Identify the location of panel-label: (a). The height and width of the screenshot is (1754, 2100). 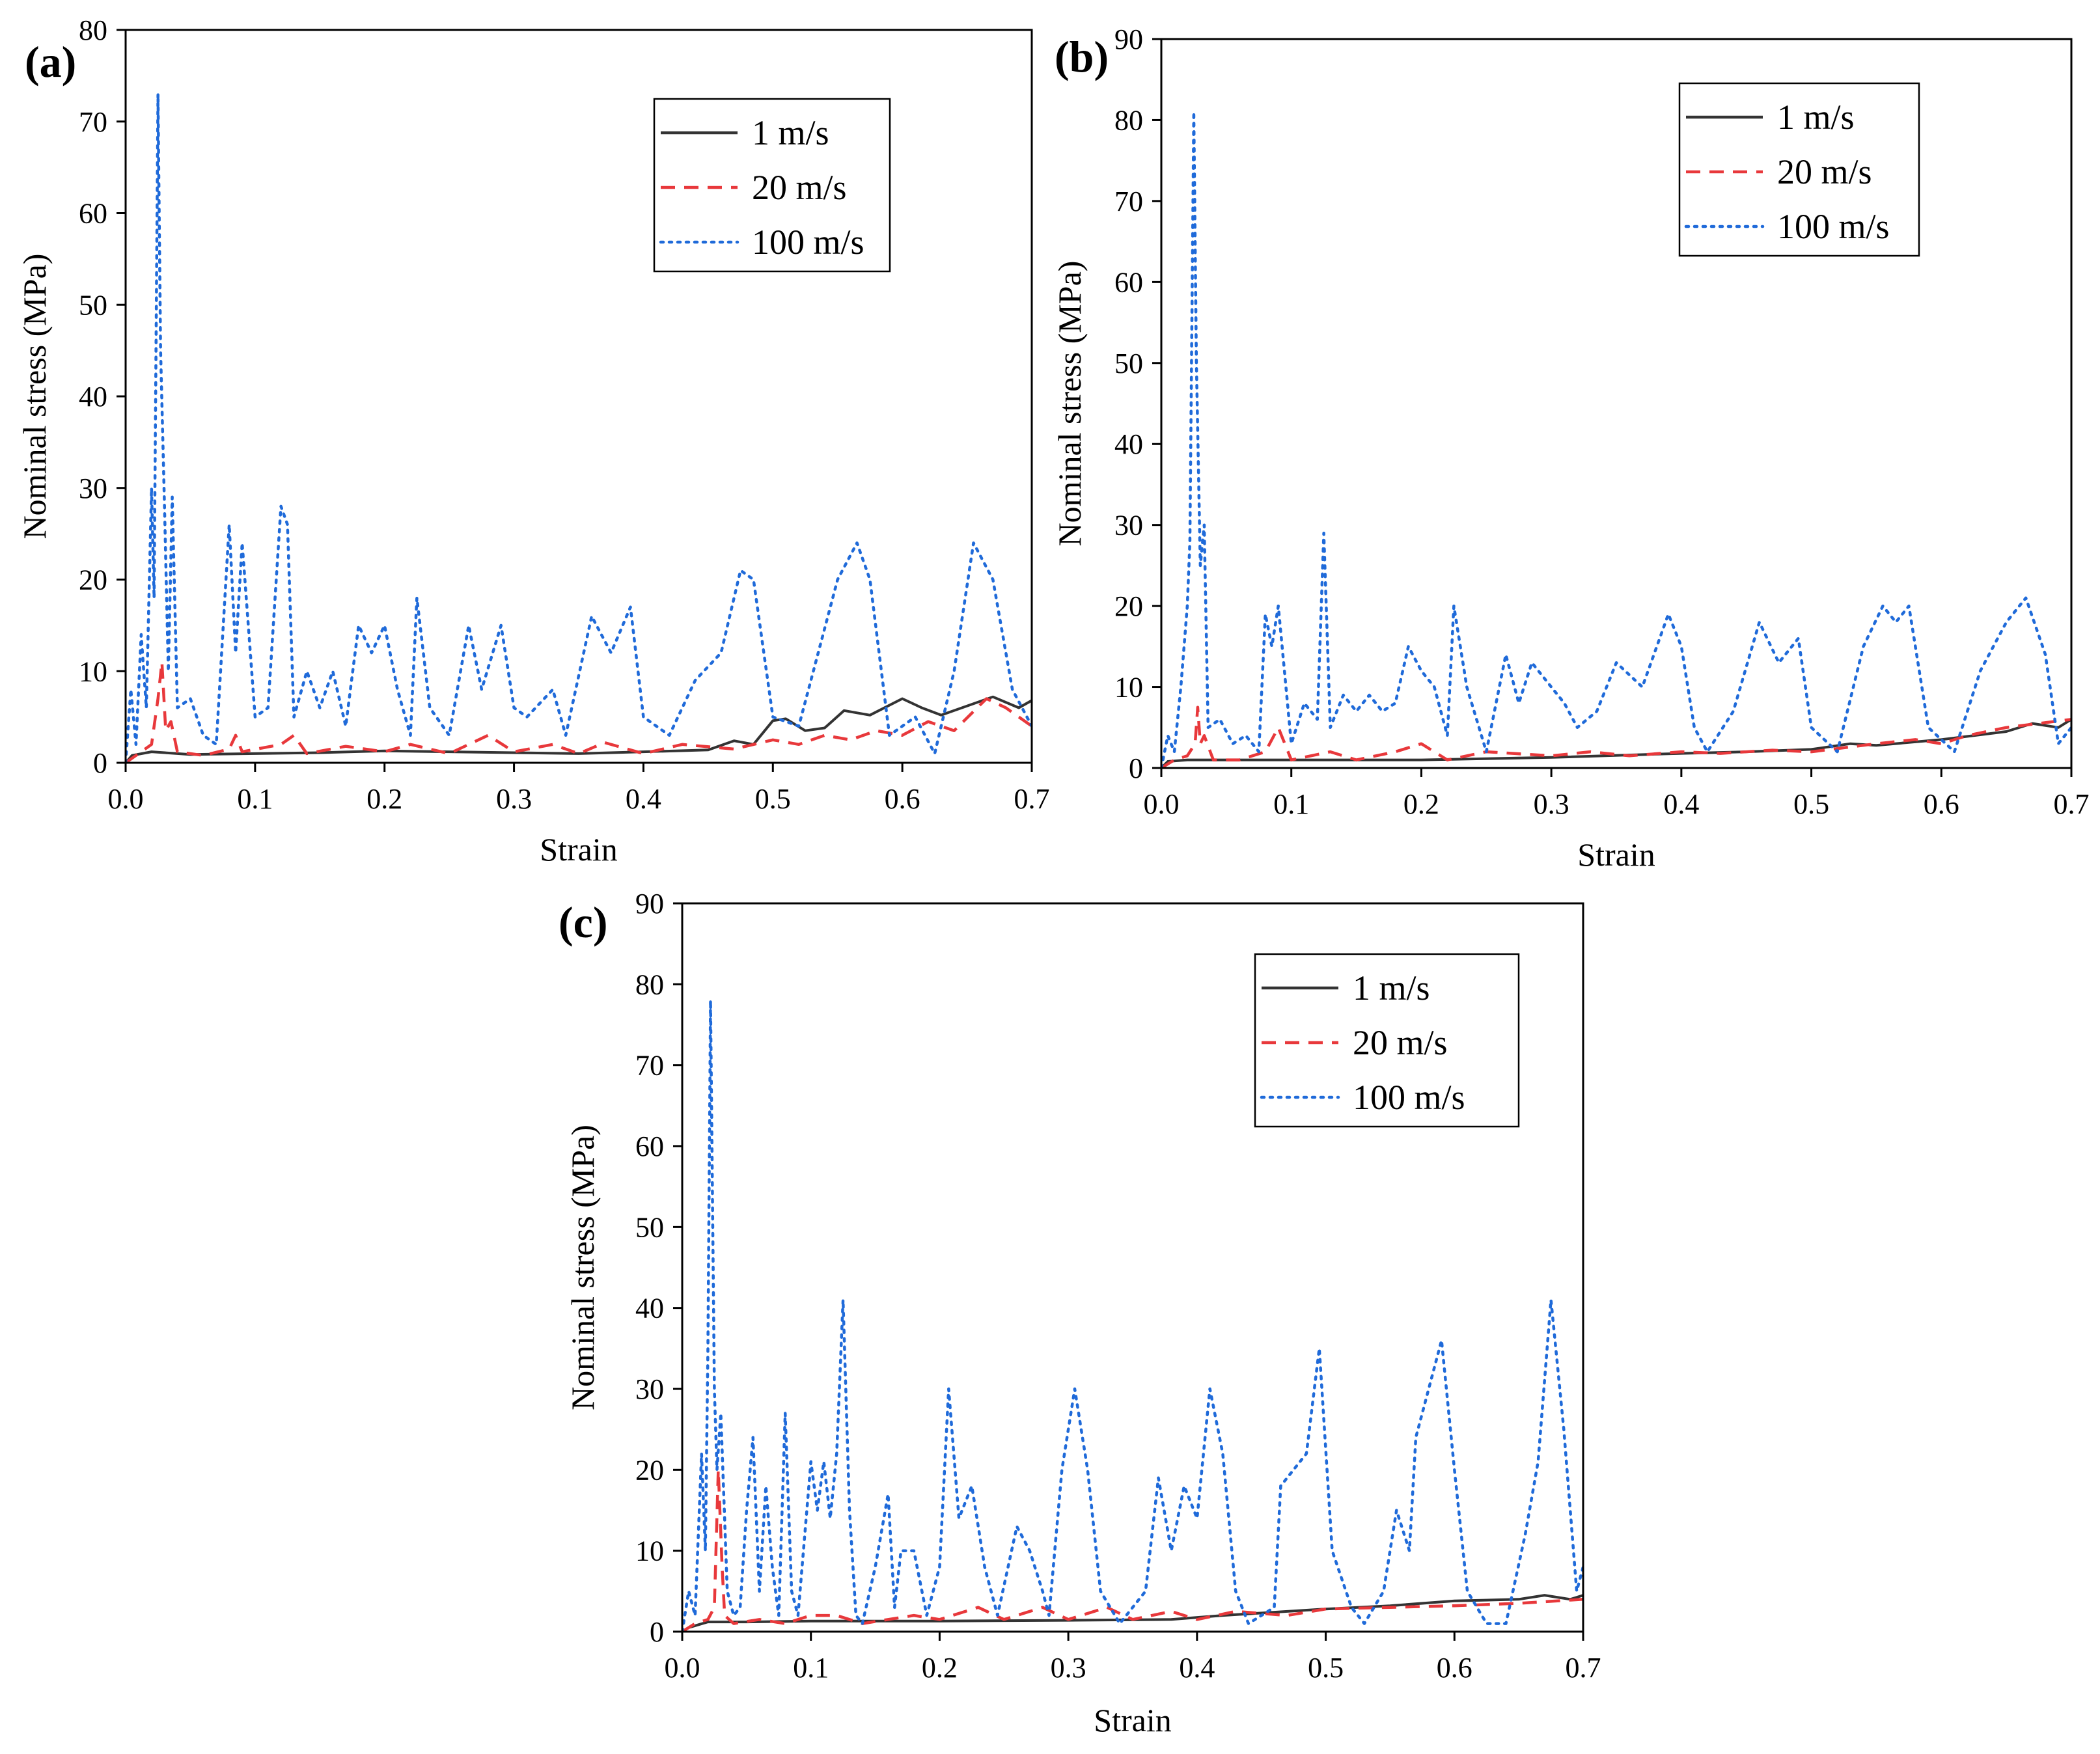
(50, 62).